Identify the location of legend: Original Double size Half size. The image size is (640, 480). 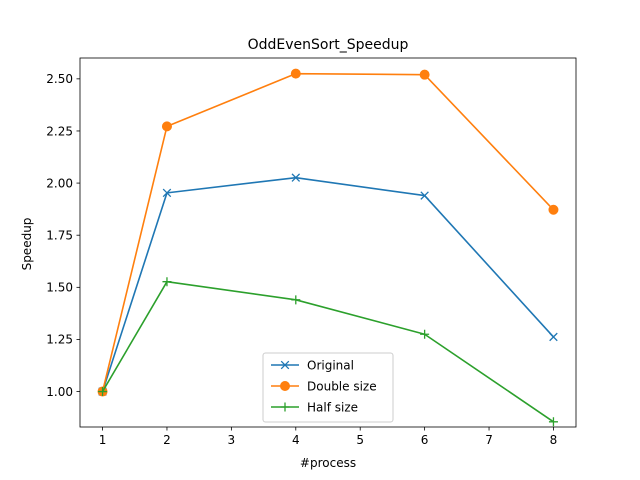
(328, 387).